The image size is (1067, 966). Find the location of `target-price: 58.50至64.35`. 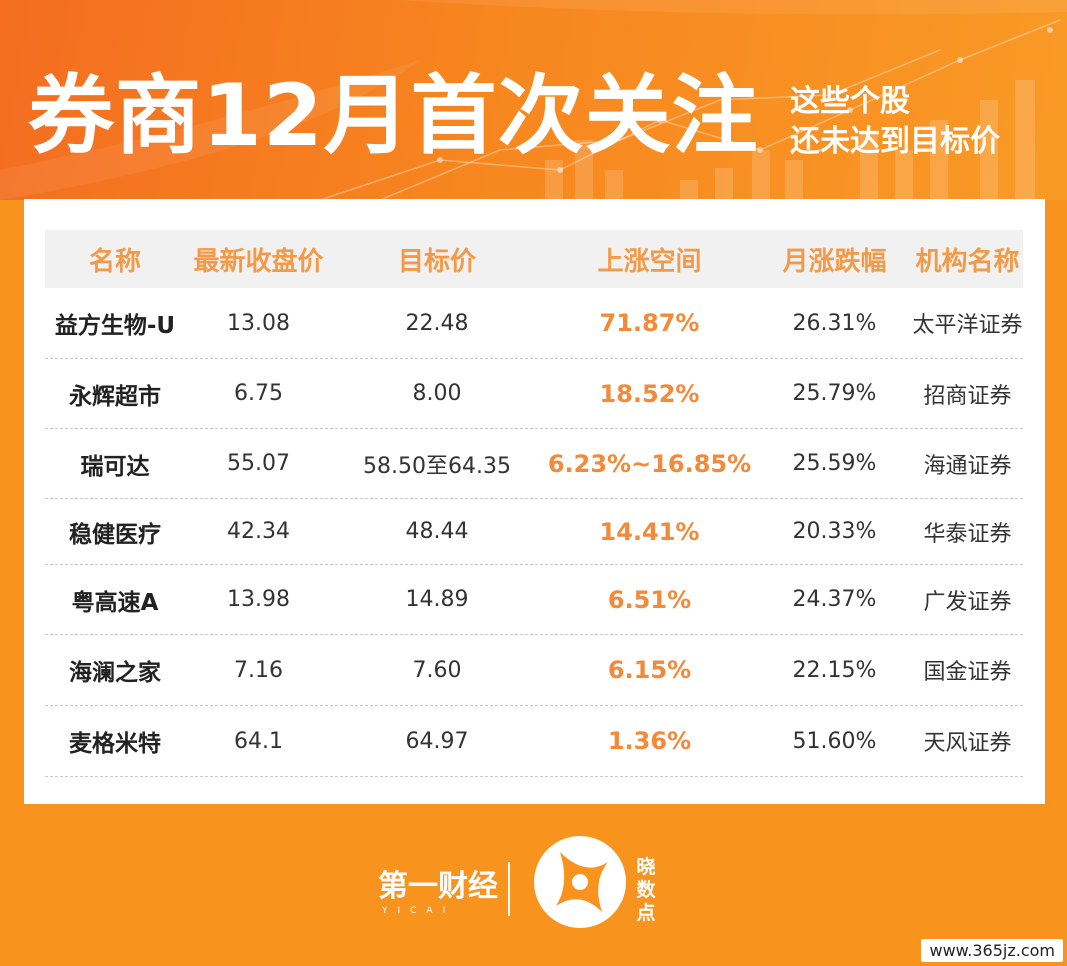

target-price: 58.50至64.35 is located at coordinates (437, 466).